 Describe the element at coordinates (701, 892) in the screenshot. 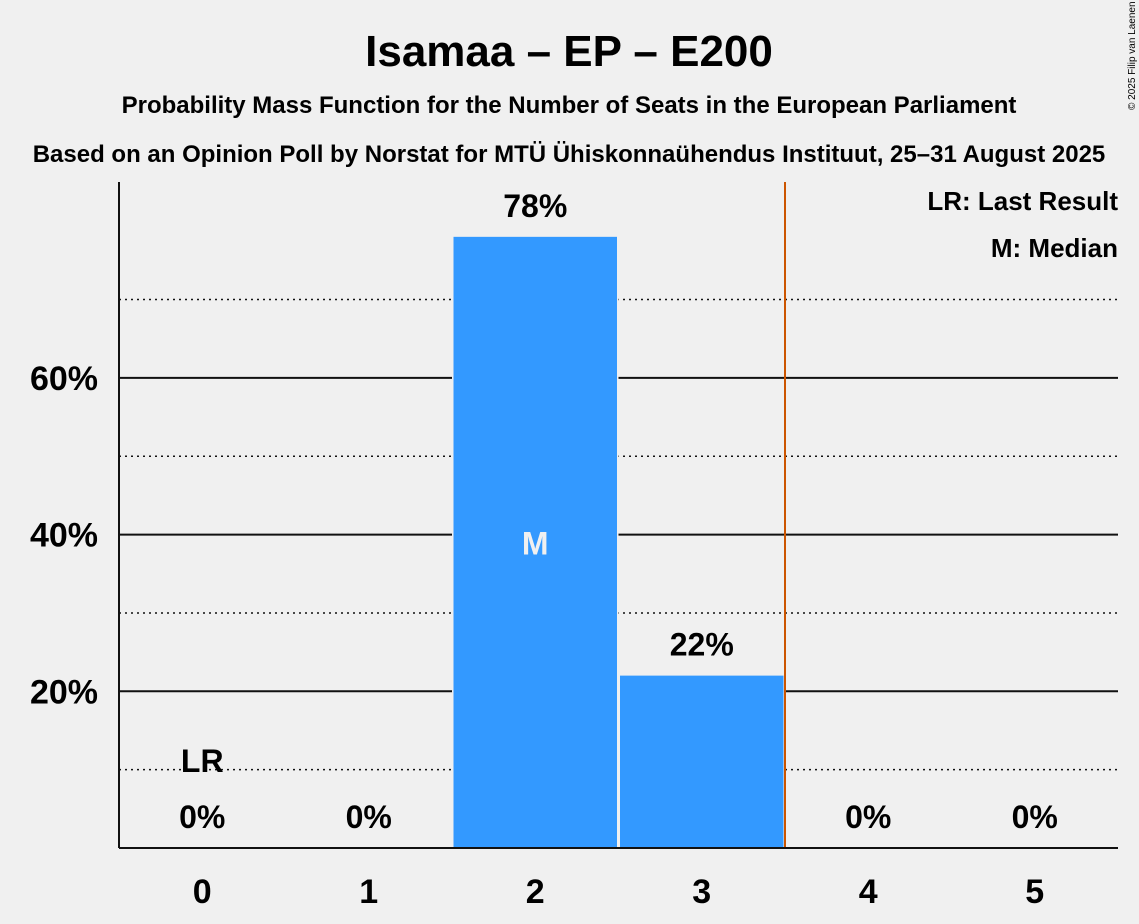

I see `x-tick-label: 3` at that location.